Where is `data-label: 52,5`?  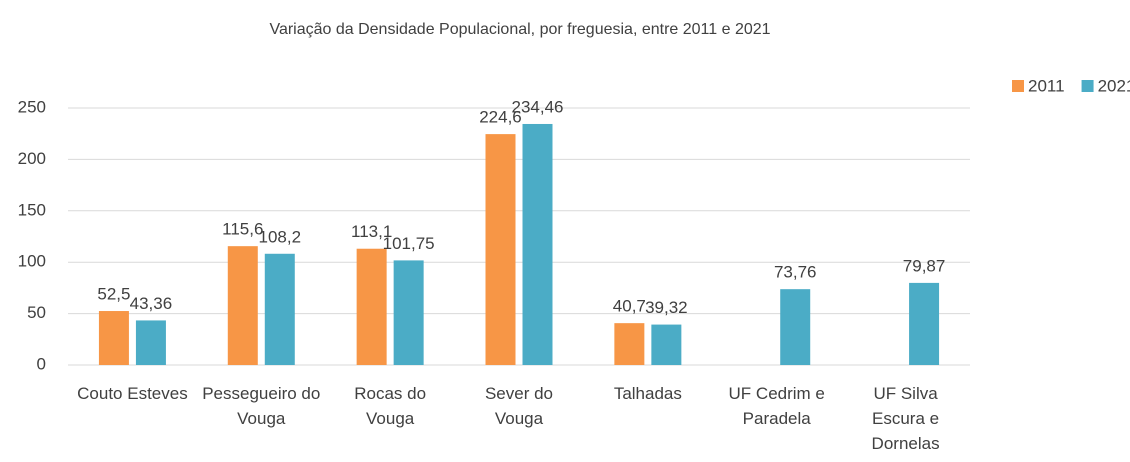 data-label: 52,5 is located at coordinates (113, 294).